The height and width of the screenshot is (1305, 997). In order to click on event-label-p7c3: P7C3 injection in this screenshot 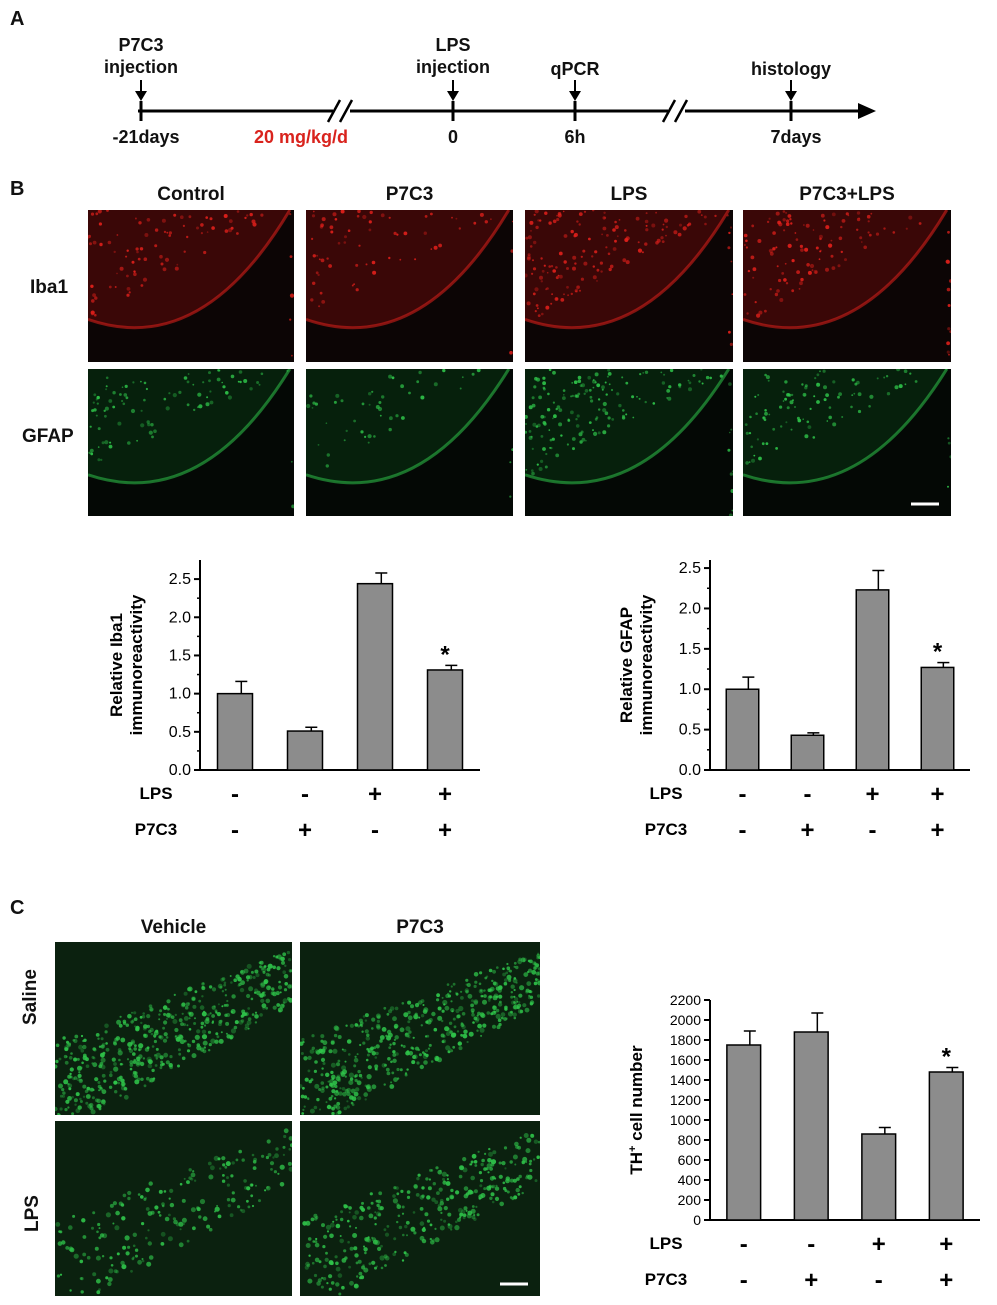, I will do `click(141, 56)`.